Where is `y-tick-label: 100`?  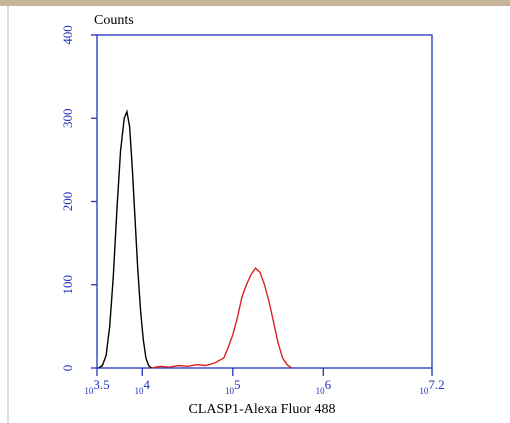 y-tick-label: 100 is located at coordinates (67, 285).